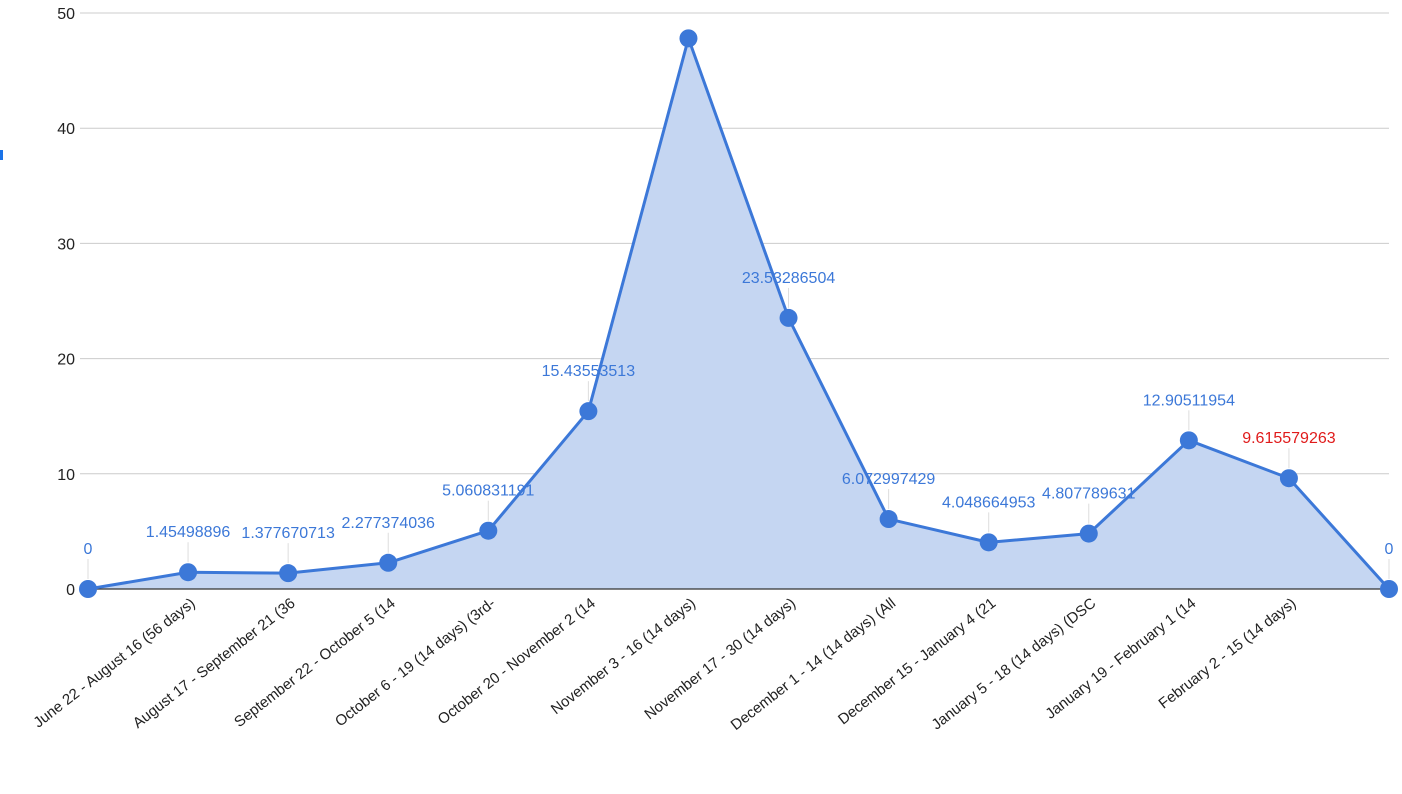  What do you see at coordinates (214, 663) in the screenshot?
I see `x-tick-label: August 17 - September 21 (36` at bounding box center [214, 663].